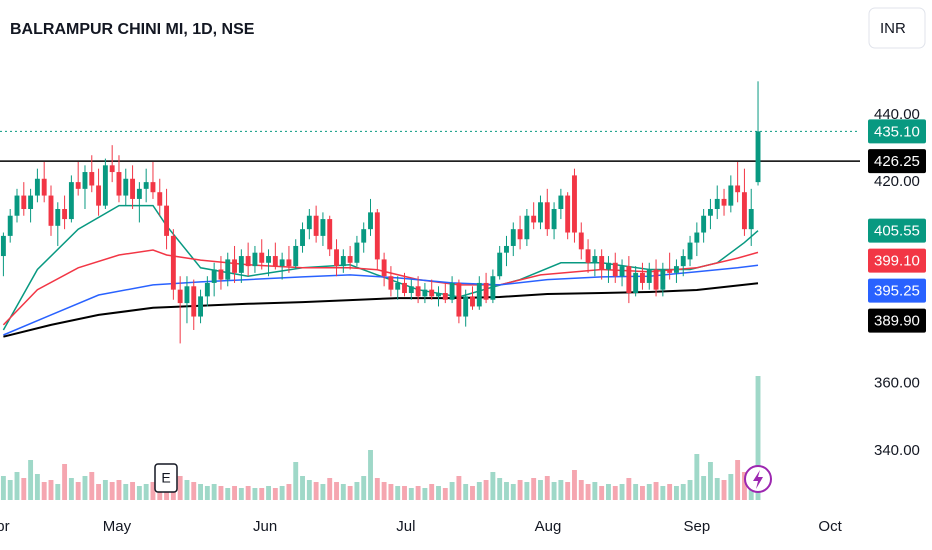 Image resolution: width=932 pixels, height=550 pixels. What do you see at coordinates (897, 114) in the screenshot?
I see `y-tick-label: 440.00` at bounding box center [897, 114].